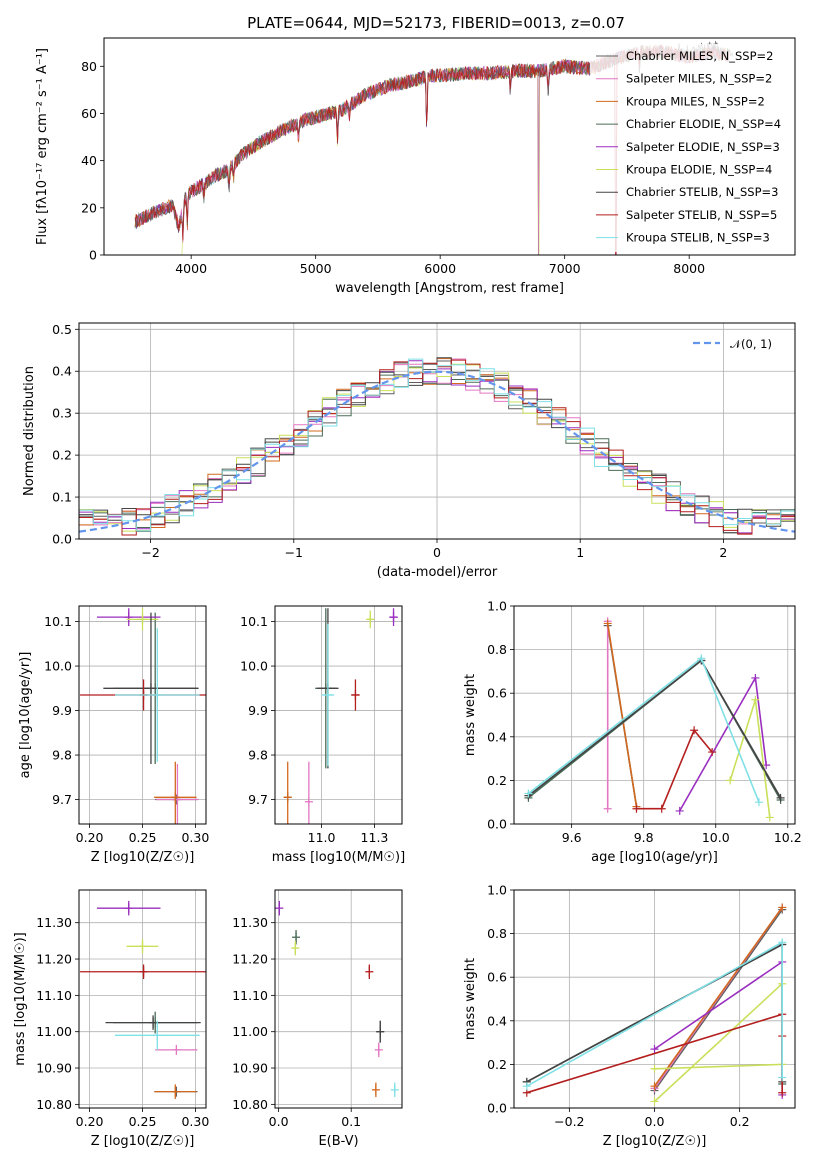 The width and height of the screenshot is (819, 1170). I want to click on y-tick-label: 0.5, so click(62, 329).